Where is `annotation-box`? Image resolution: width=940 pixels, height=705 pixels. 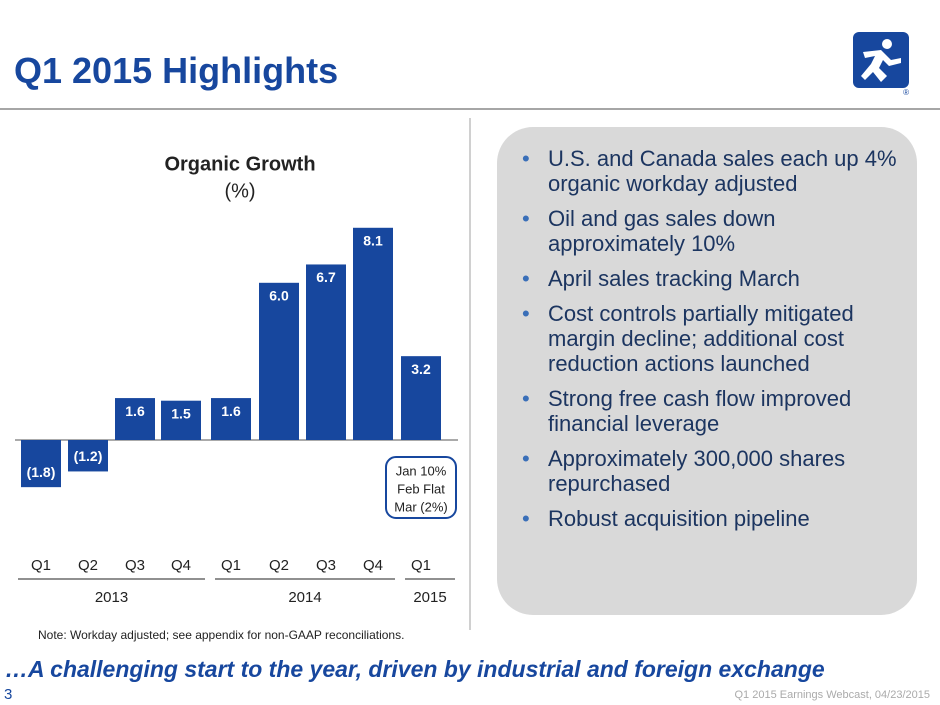 annotation-box is located at coordinates (421, 487).